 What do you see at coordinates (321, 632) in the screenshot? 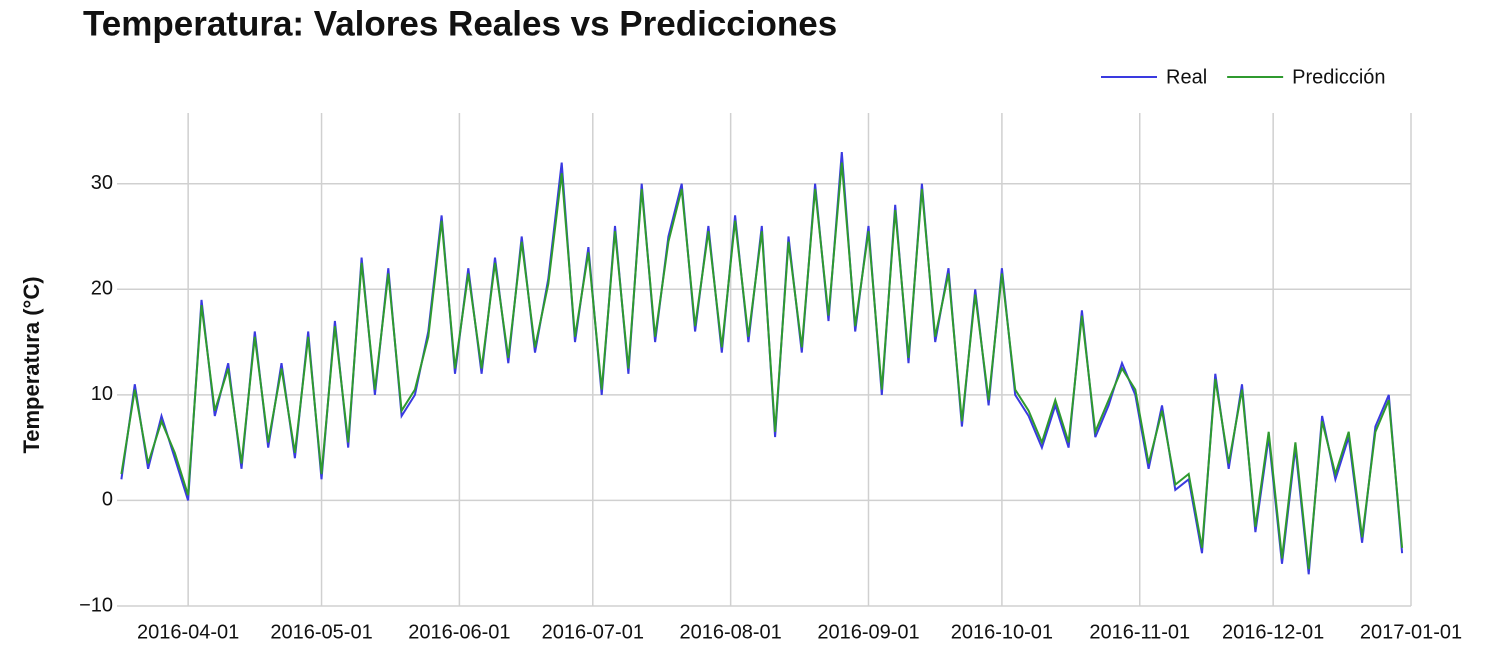
I see `x-tick-label: 2016-05-01` at bounding box center [321, 632].